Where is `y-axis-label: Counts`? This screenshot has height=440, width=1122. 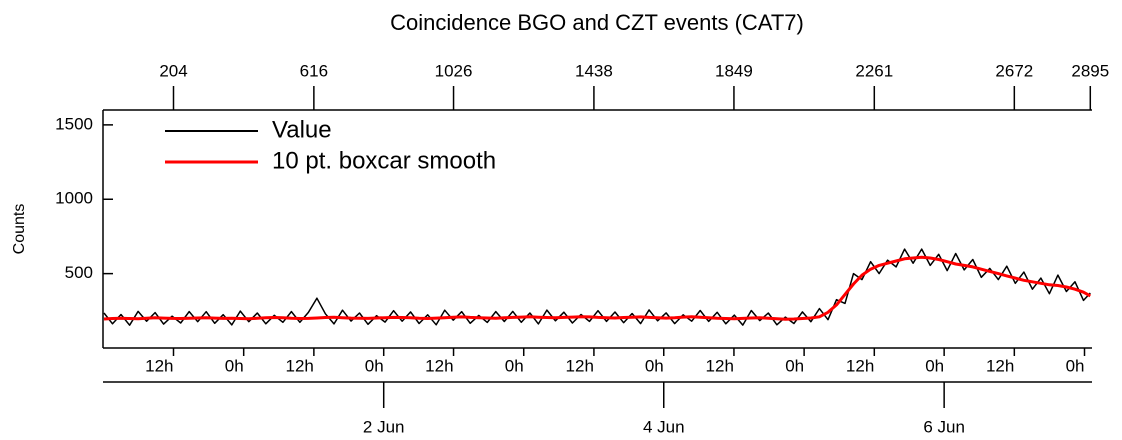
y-axis-label: Counts is located at coordinates (19, 229).